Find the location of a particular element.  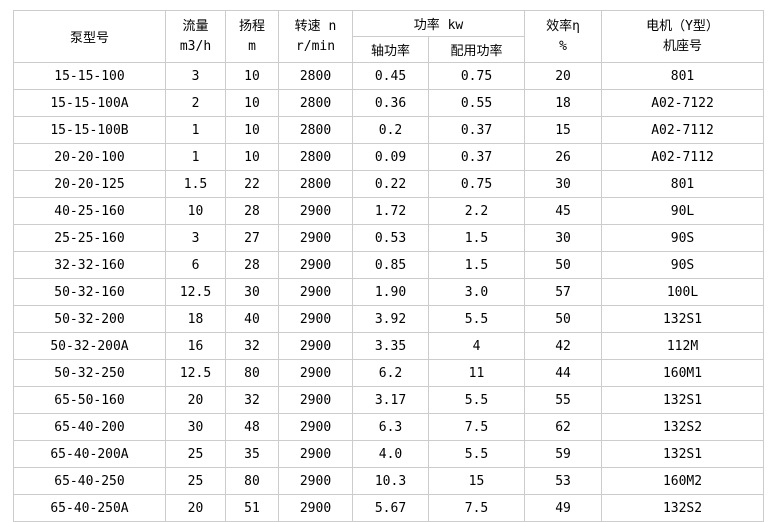

cell-pump-model: 65-40-250A is located at coordinates (89, 508).